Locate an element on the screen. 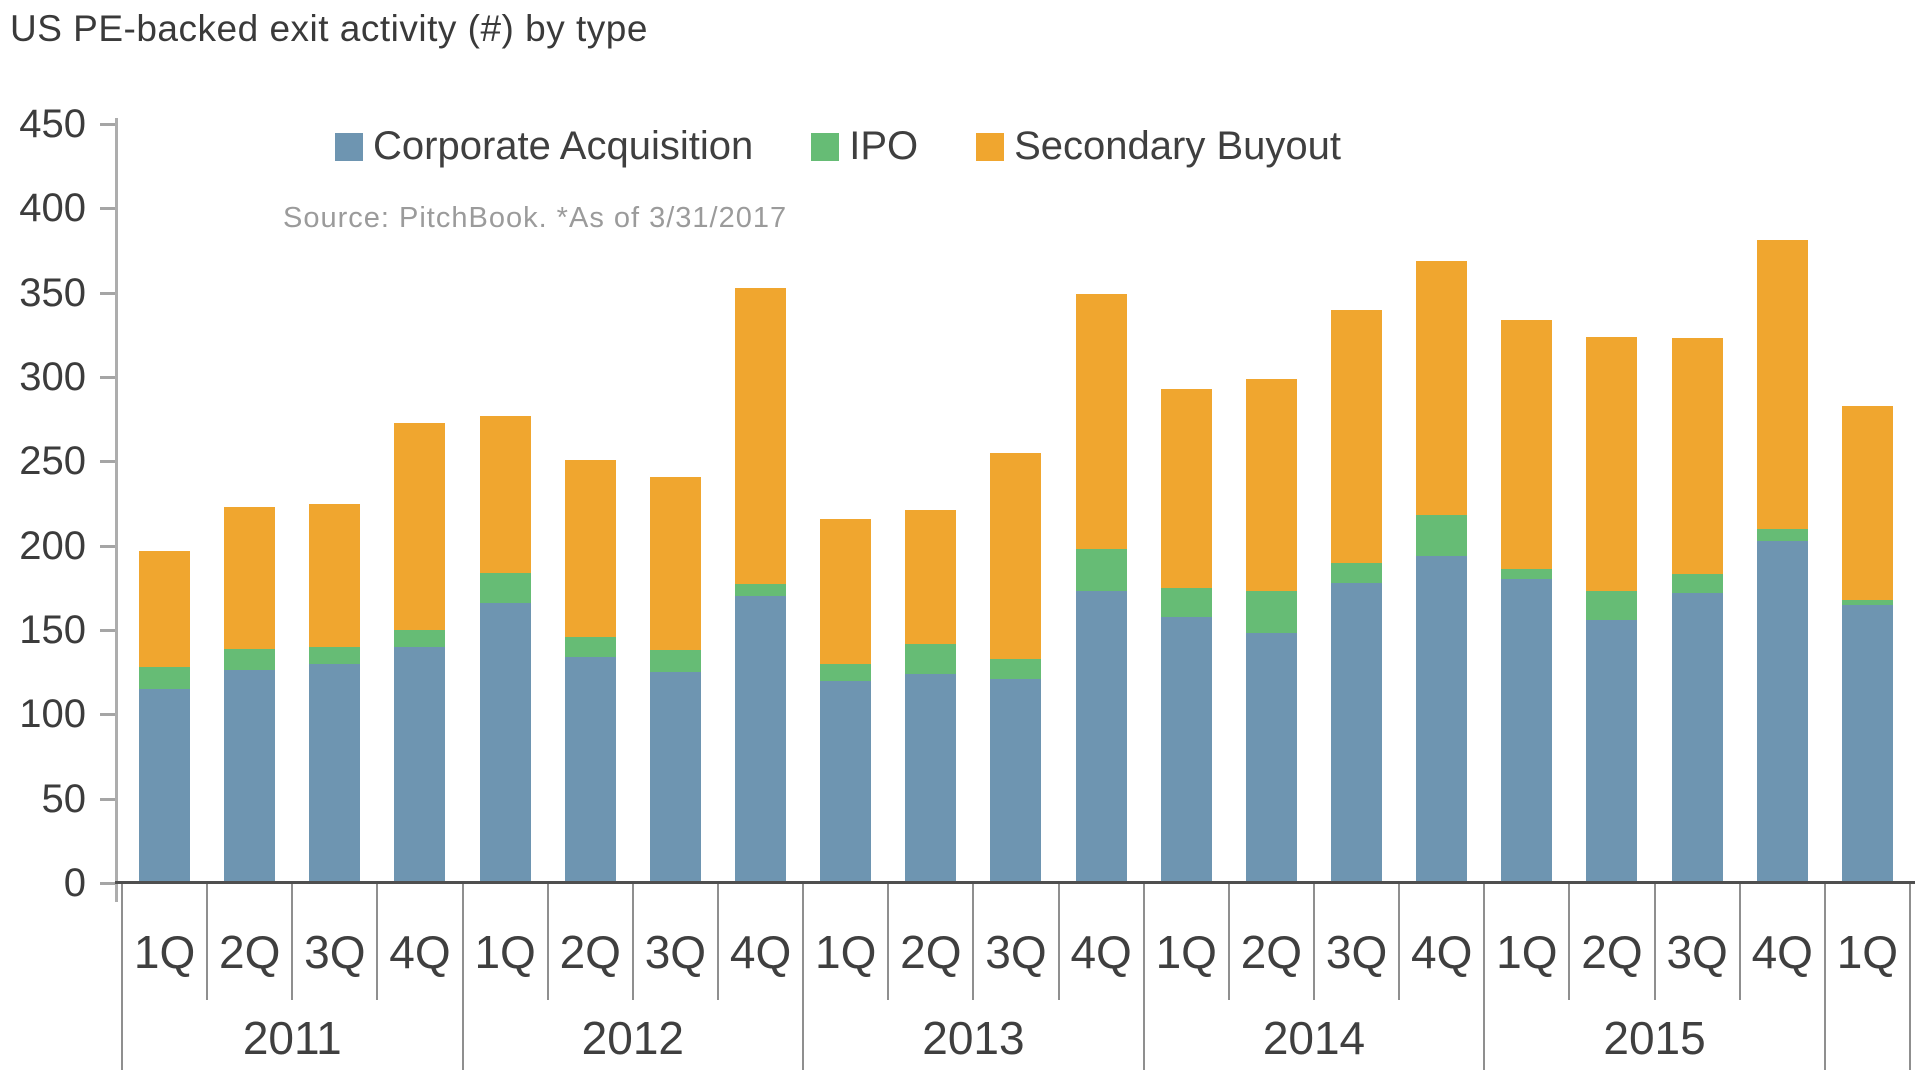 This screenshot has height=1080, width=1920. bar-1q-2014 is located at coordinates (1186, 635).